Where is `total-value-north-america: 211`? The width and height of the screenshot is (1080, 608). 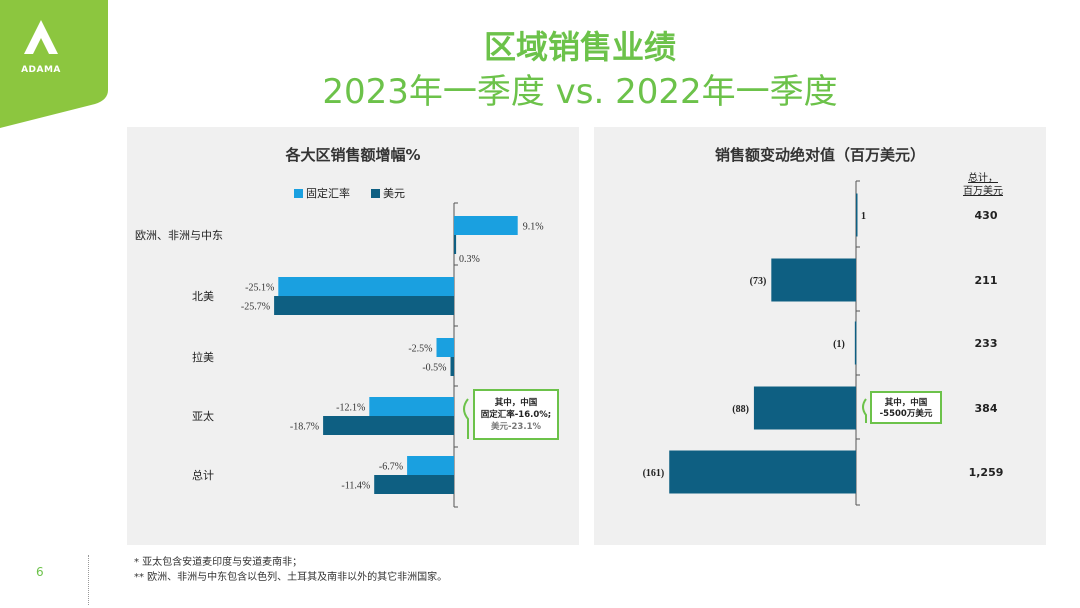
total-value-north-america: 211 is located at coordinates (986, 280).